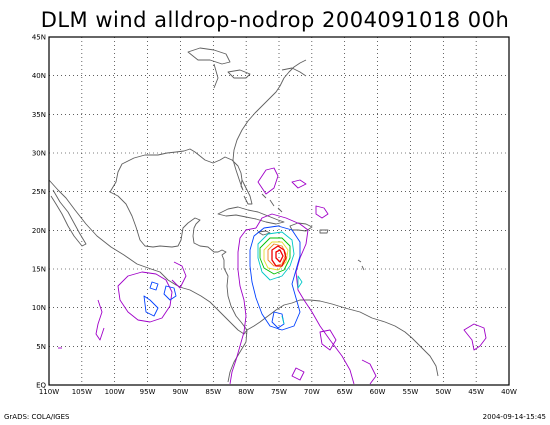  I want to click on coastline-south-america, so click(333, 341).